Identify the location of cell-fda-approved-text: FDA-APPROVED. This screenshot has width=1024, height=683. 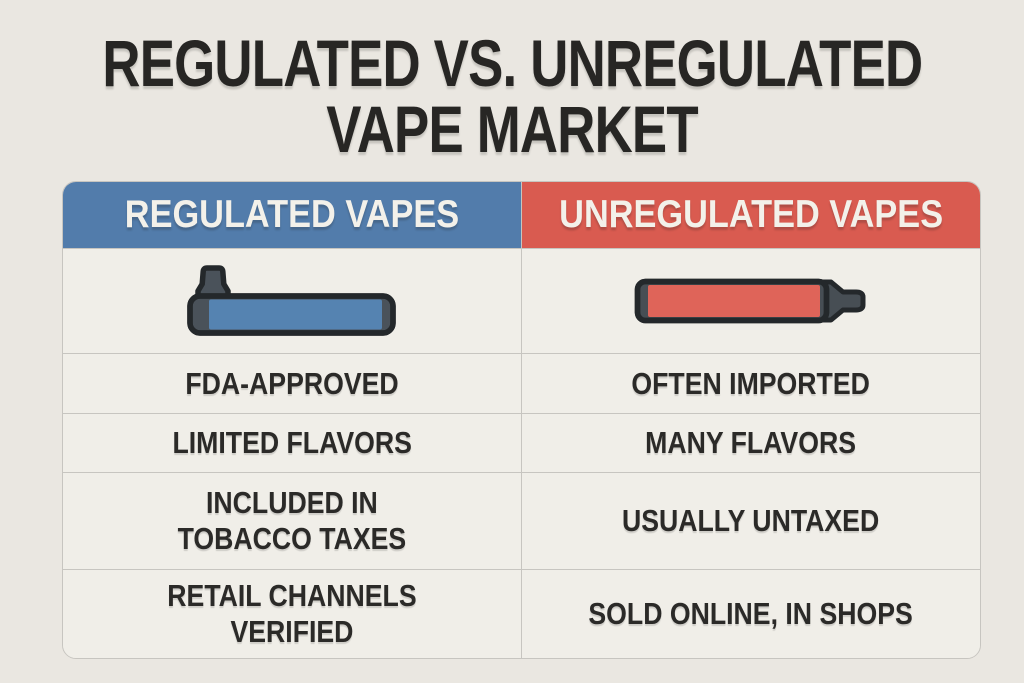
(292, 383).